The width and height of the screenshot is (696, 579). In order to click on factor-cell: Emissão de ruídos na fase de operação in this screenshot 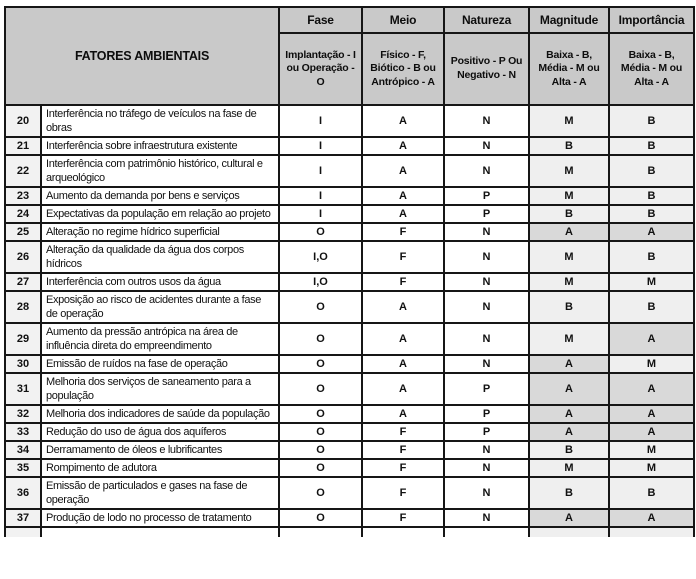, I will do `click(160, 364)`.